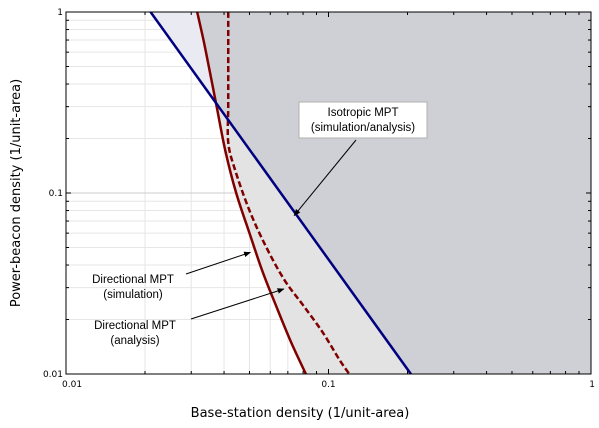 The height and width of the screenshot is (428, 599). I want to click on annotation-isotropic: Isotropic MPT (simulation/analysis), so click(360, 159).